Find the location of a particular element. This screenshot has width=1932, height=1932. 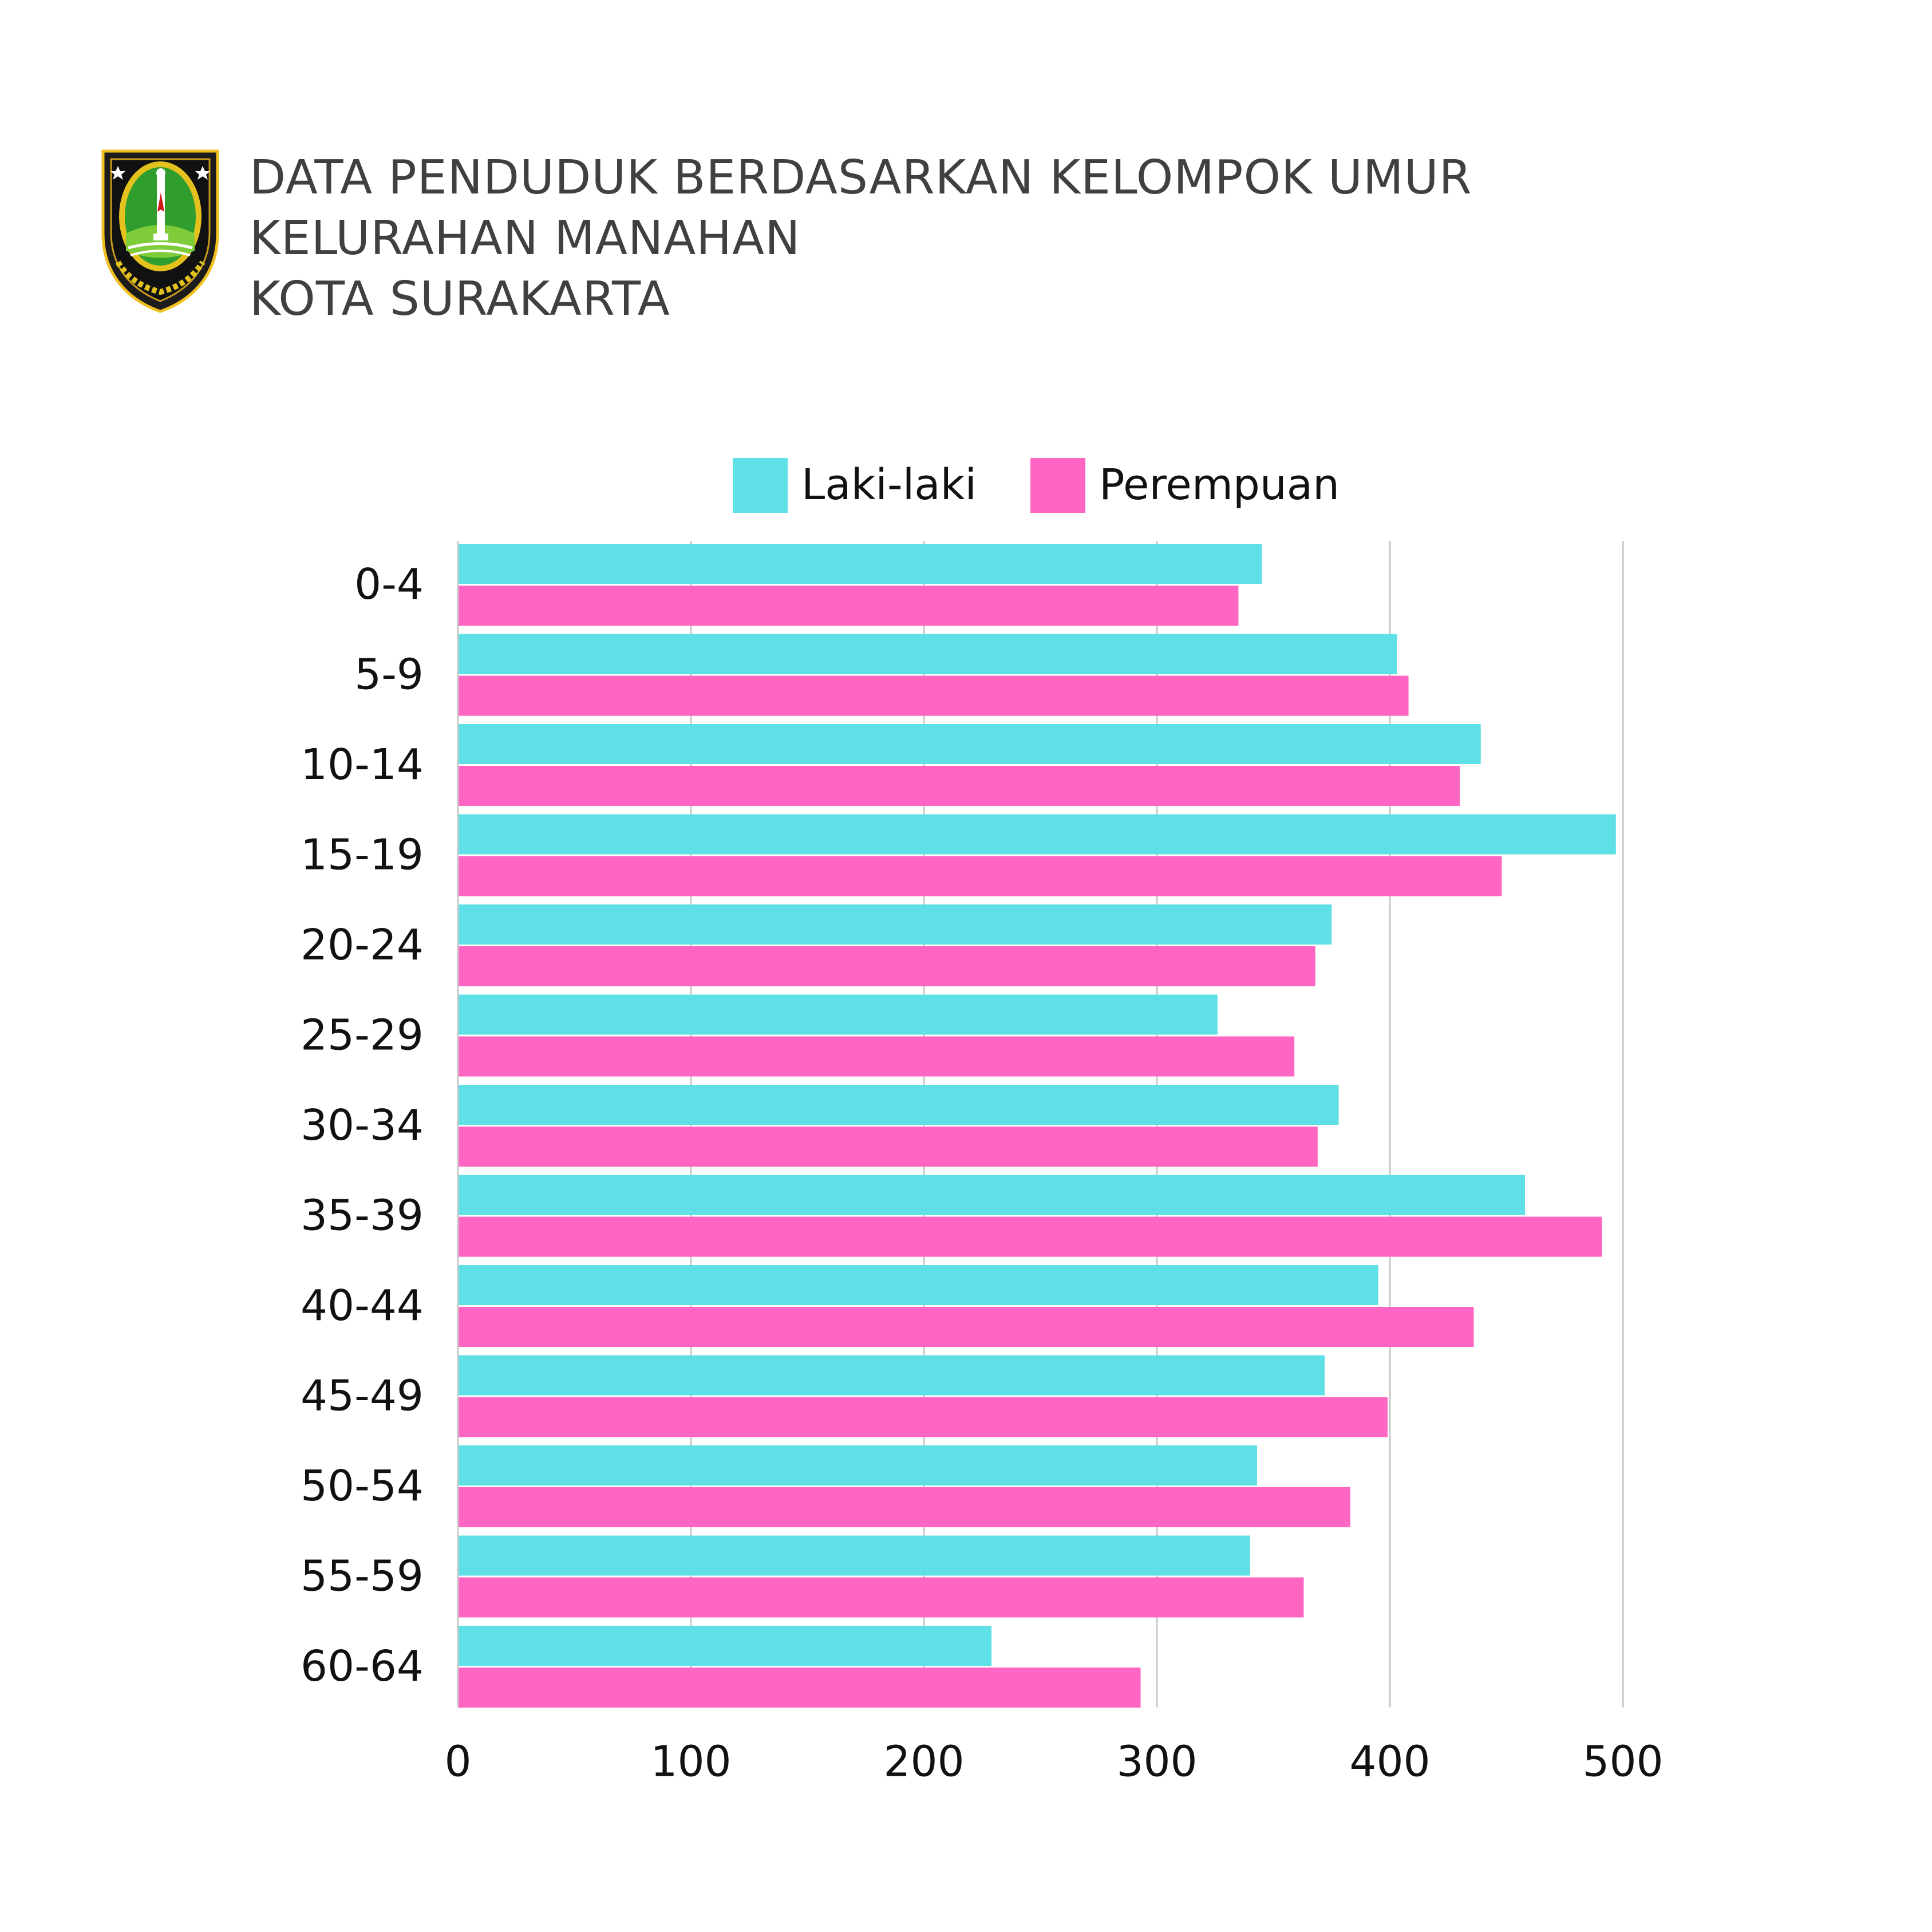

y-category-label: 55-59 is located at coordinates (362, 1576).